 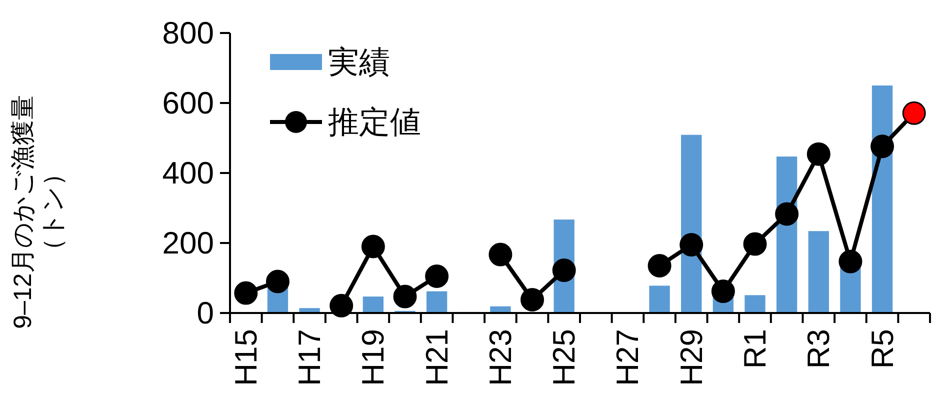 I want to click on x-tick-label: R3, so click(x=818, y=349).